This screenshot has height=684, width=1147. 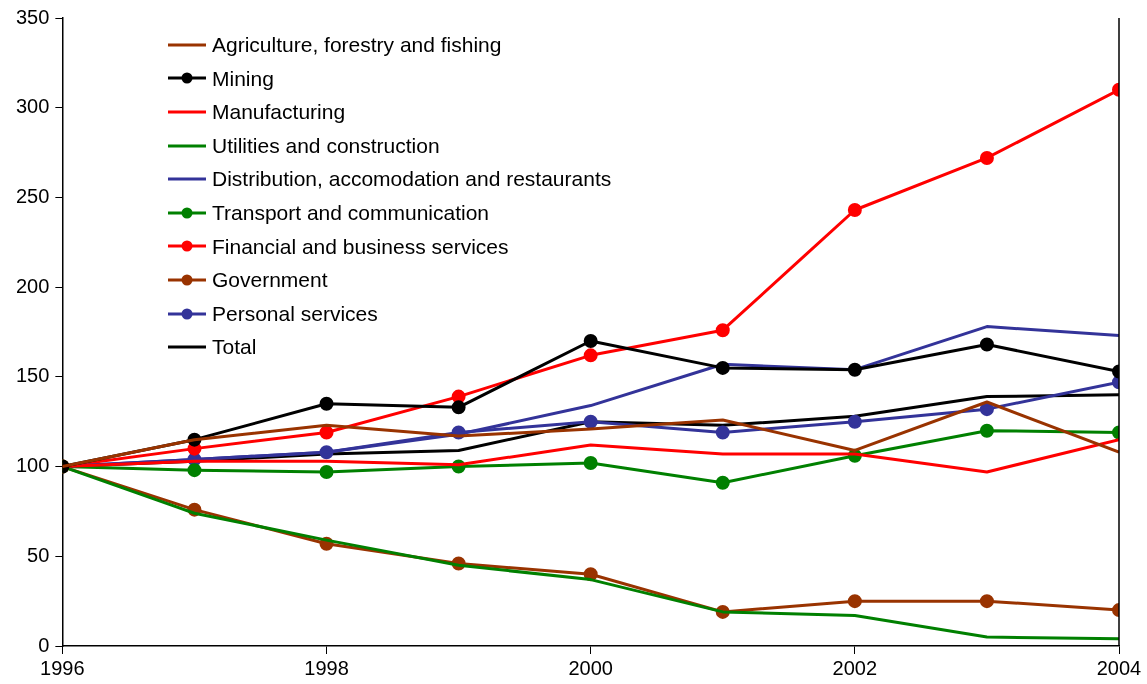 What do you see at coordinates (32, 195) in the screenshot?
I see `y-tick-label: 250` at bounding box center [32, 195].